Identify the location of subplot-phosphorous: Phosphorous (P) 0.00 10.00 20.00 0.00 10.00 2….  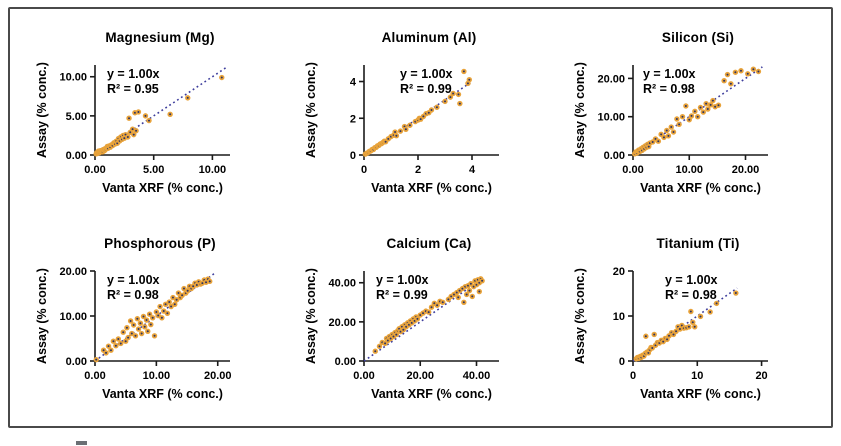
(160, 320).